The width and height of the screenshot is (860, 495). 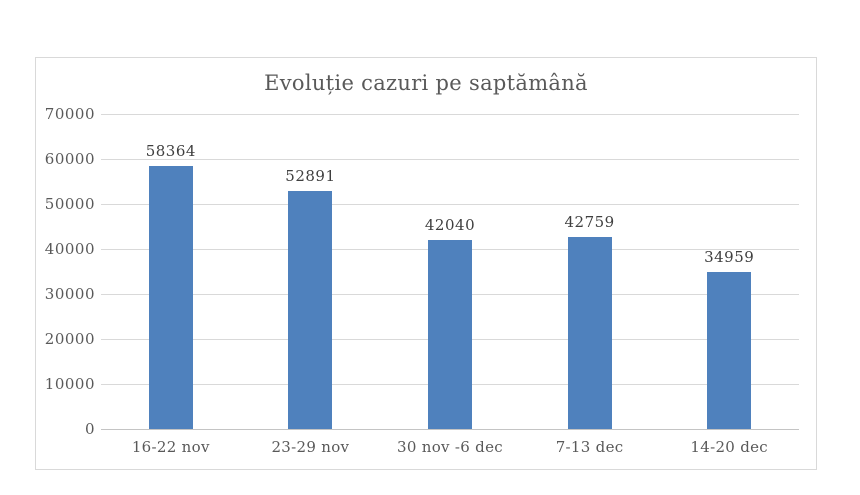 I want to click on bar-value-label: 42759, so click(x=589, y=221).